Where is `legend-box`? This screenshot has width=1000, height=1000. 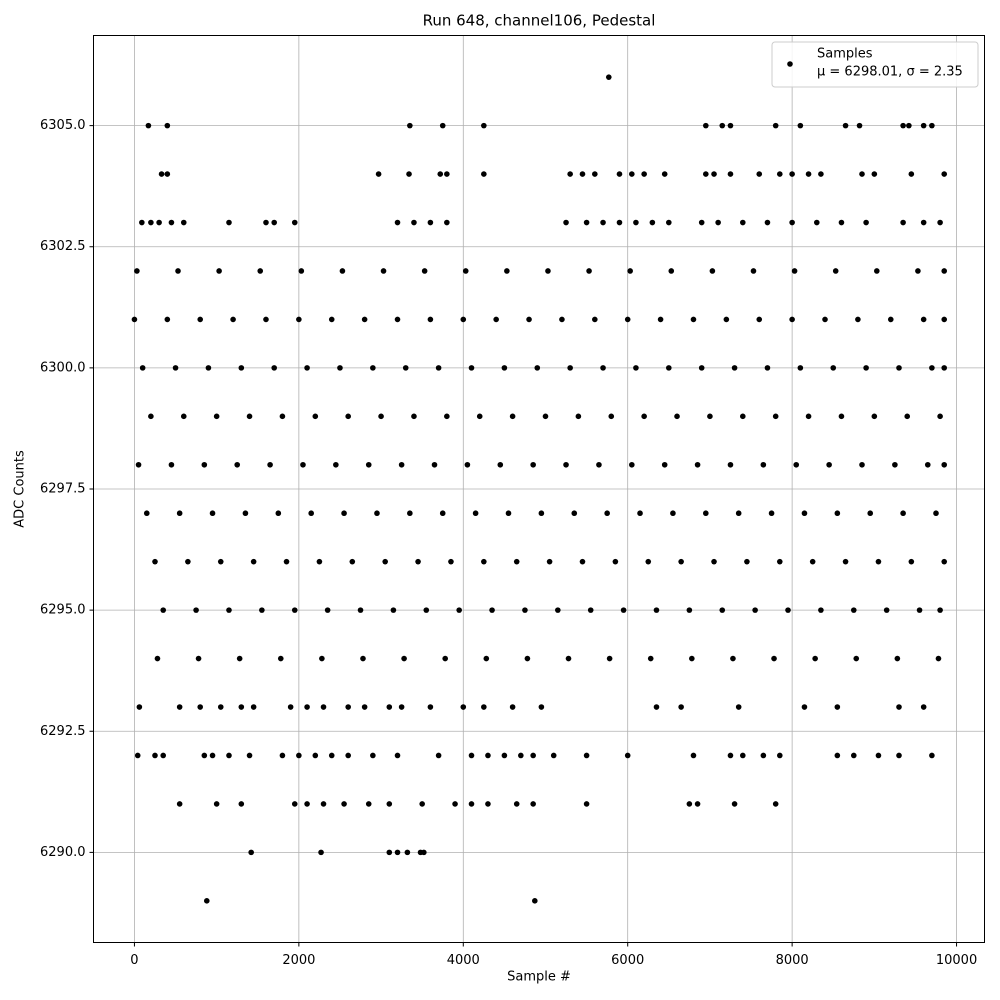 legend-box is located at coordinates (875, 64).